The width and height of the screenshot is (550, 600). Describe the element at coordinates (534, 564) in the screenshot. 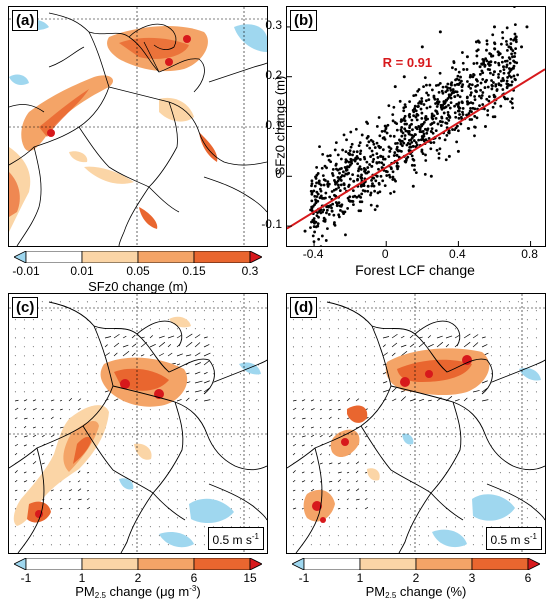

I see `colorbar-d-high-extend` at that location.